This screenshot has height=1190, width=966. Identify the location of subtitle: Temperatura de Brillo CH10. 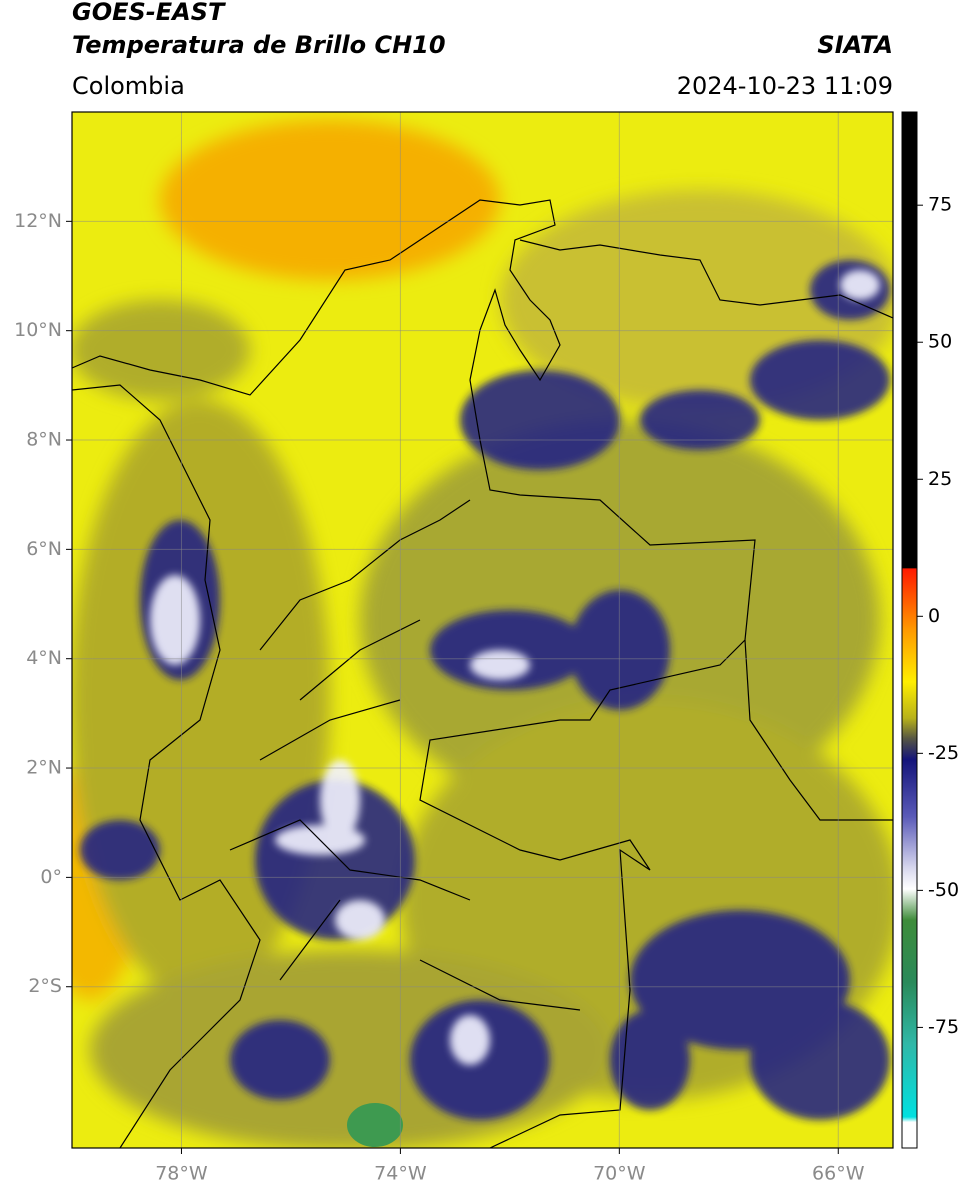
(259, 45).